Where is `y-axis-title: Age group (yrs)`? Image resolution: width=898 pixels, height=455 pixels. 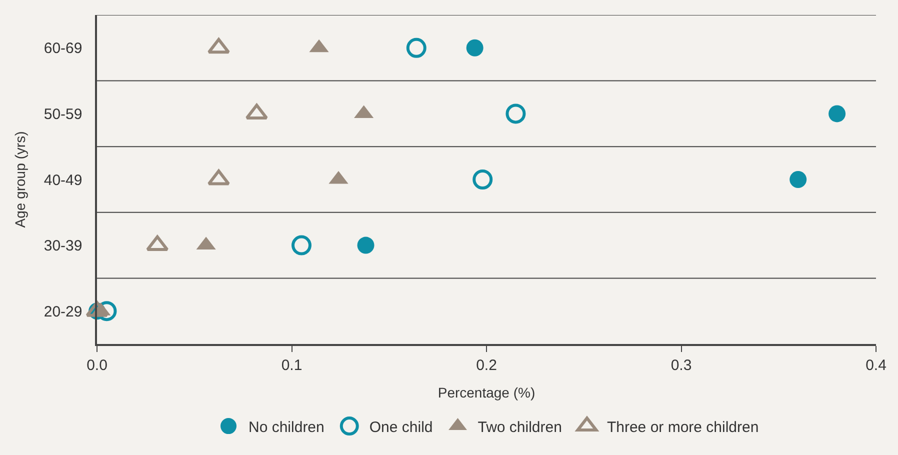 y-axis-title: Age group (yrs) is located at coordinates (20, 179).